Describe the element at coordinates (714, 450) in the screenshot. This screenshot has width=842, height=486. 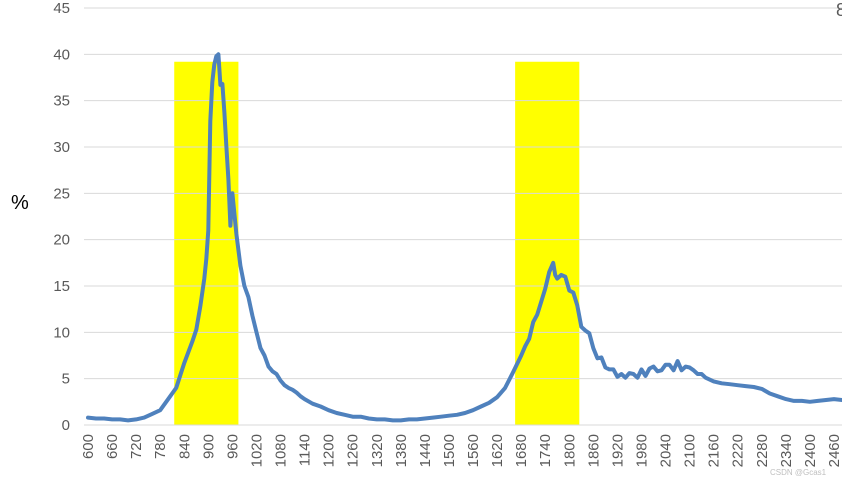
I see `x-tick-label: 2160` at that location.